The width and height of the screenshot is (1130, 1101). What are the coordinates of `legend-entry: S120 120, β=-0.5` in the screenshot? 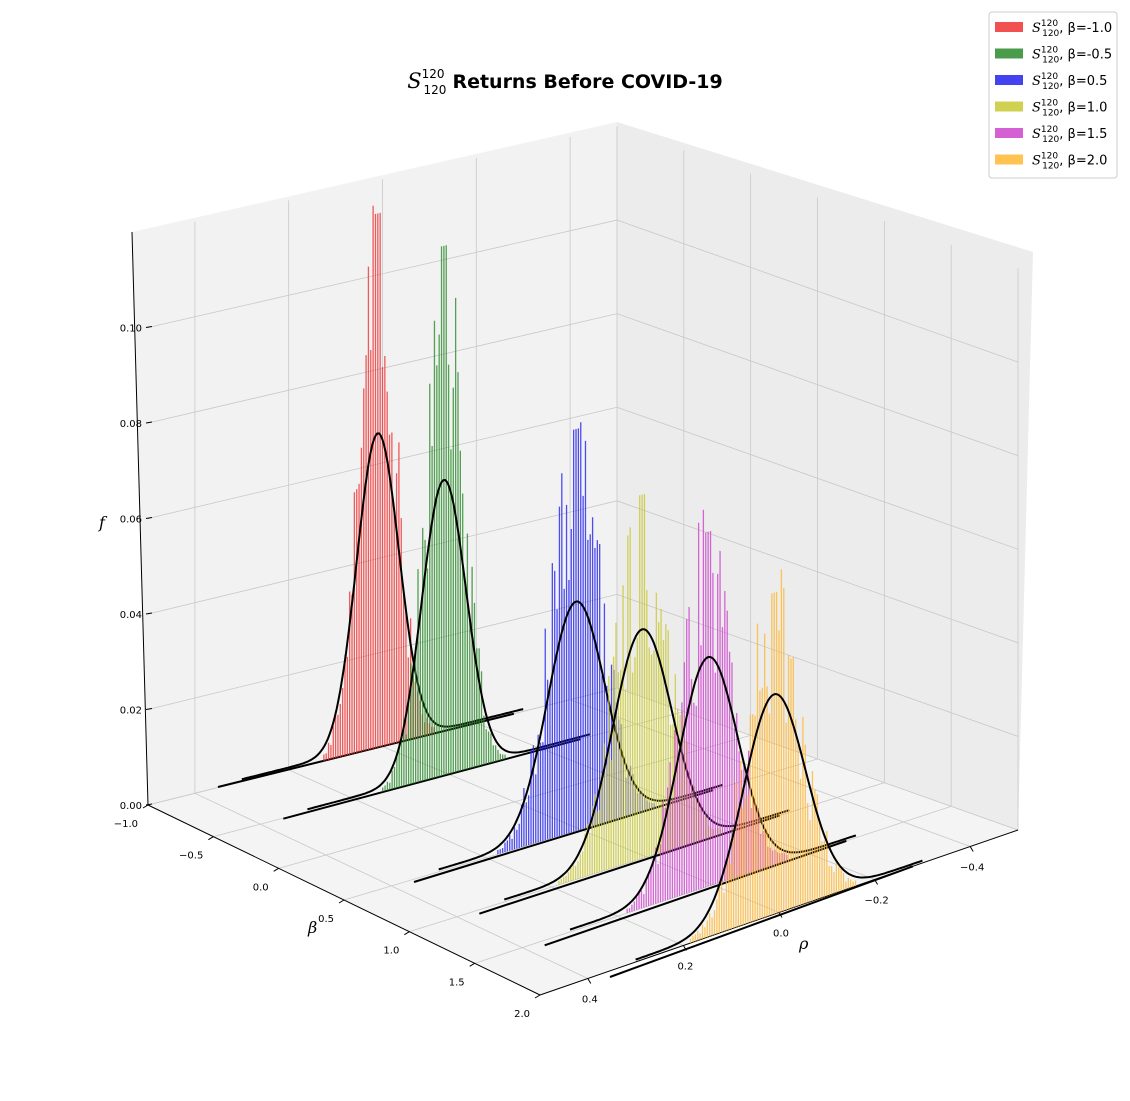 It's located at (1053, 56).